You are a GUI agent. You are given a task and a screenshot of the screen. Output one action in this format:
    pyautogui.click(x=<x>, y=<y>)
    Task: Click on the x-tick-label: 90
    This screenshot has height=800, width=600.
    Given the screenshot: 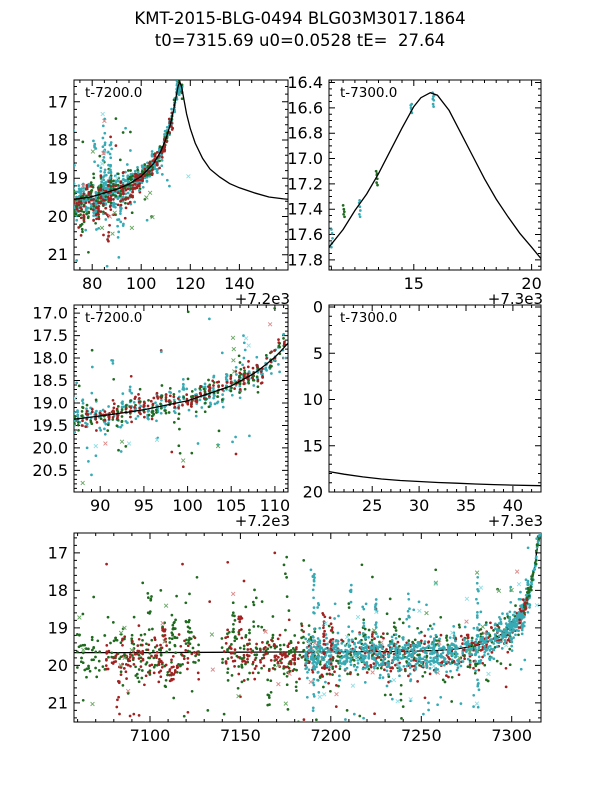 What is the action you would take?
    pyautogui.click(x=100, y=505)
    